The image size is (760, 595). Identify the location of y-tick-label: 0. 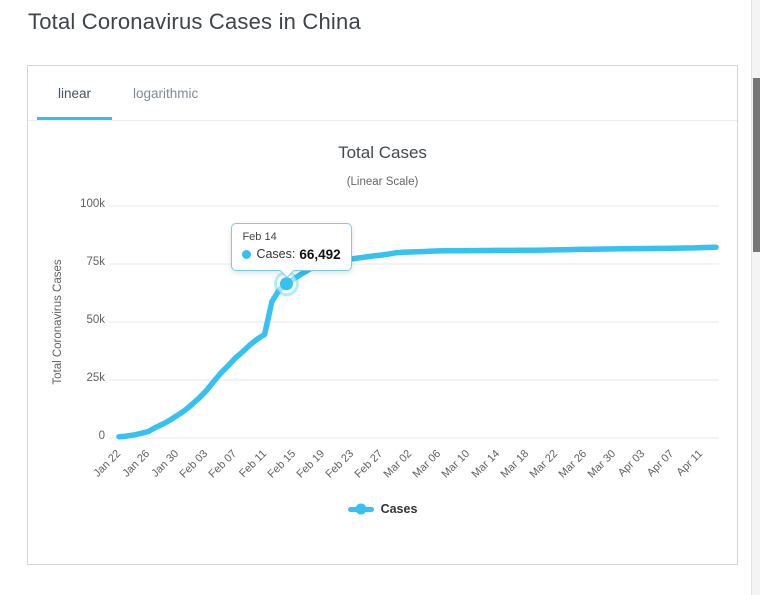
(101, 436).